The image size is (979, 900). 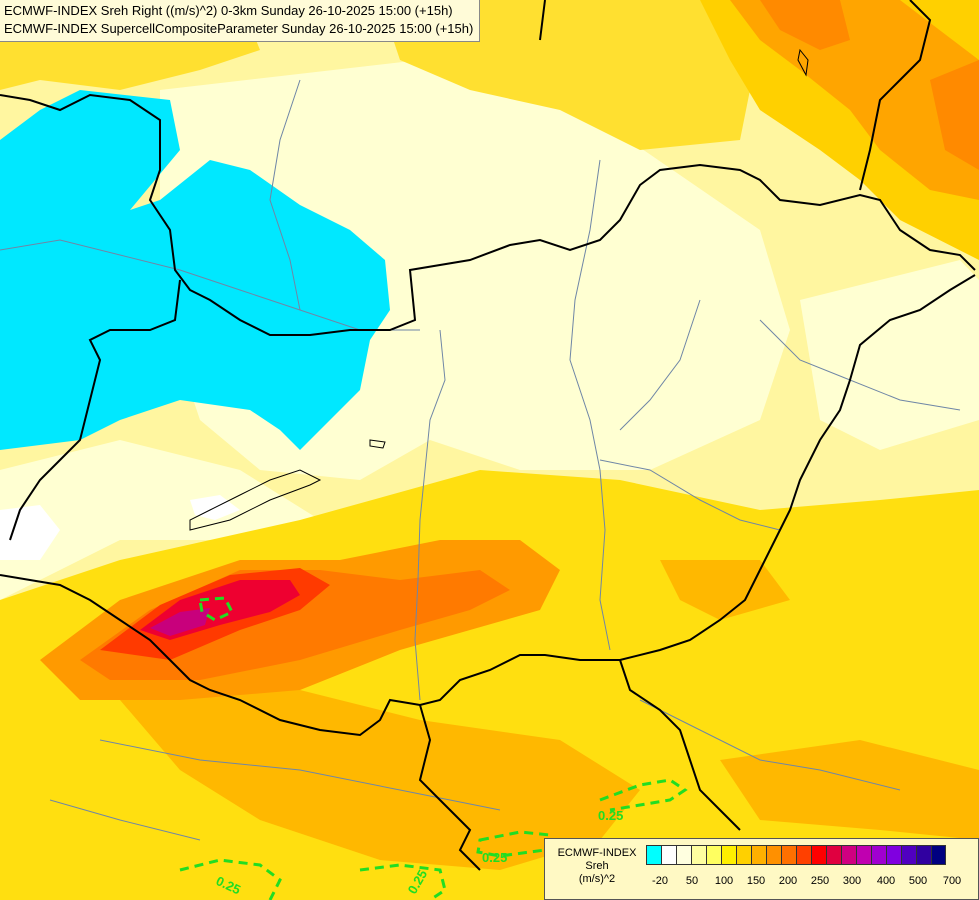 I want to click on white-patch-west, so click(x=30, y=532).